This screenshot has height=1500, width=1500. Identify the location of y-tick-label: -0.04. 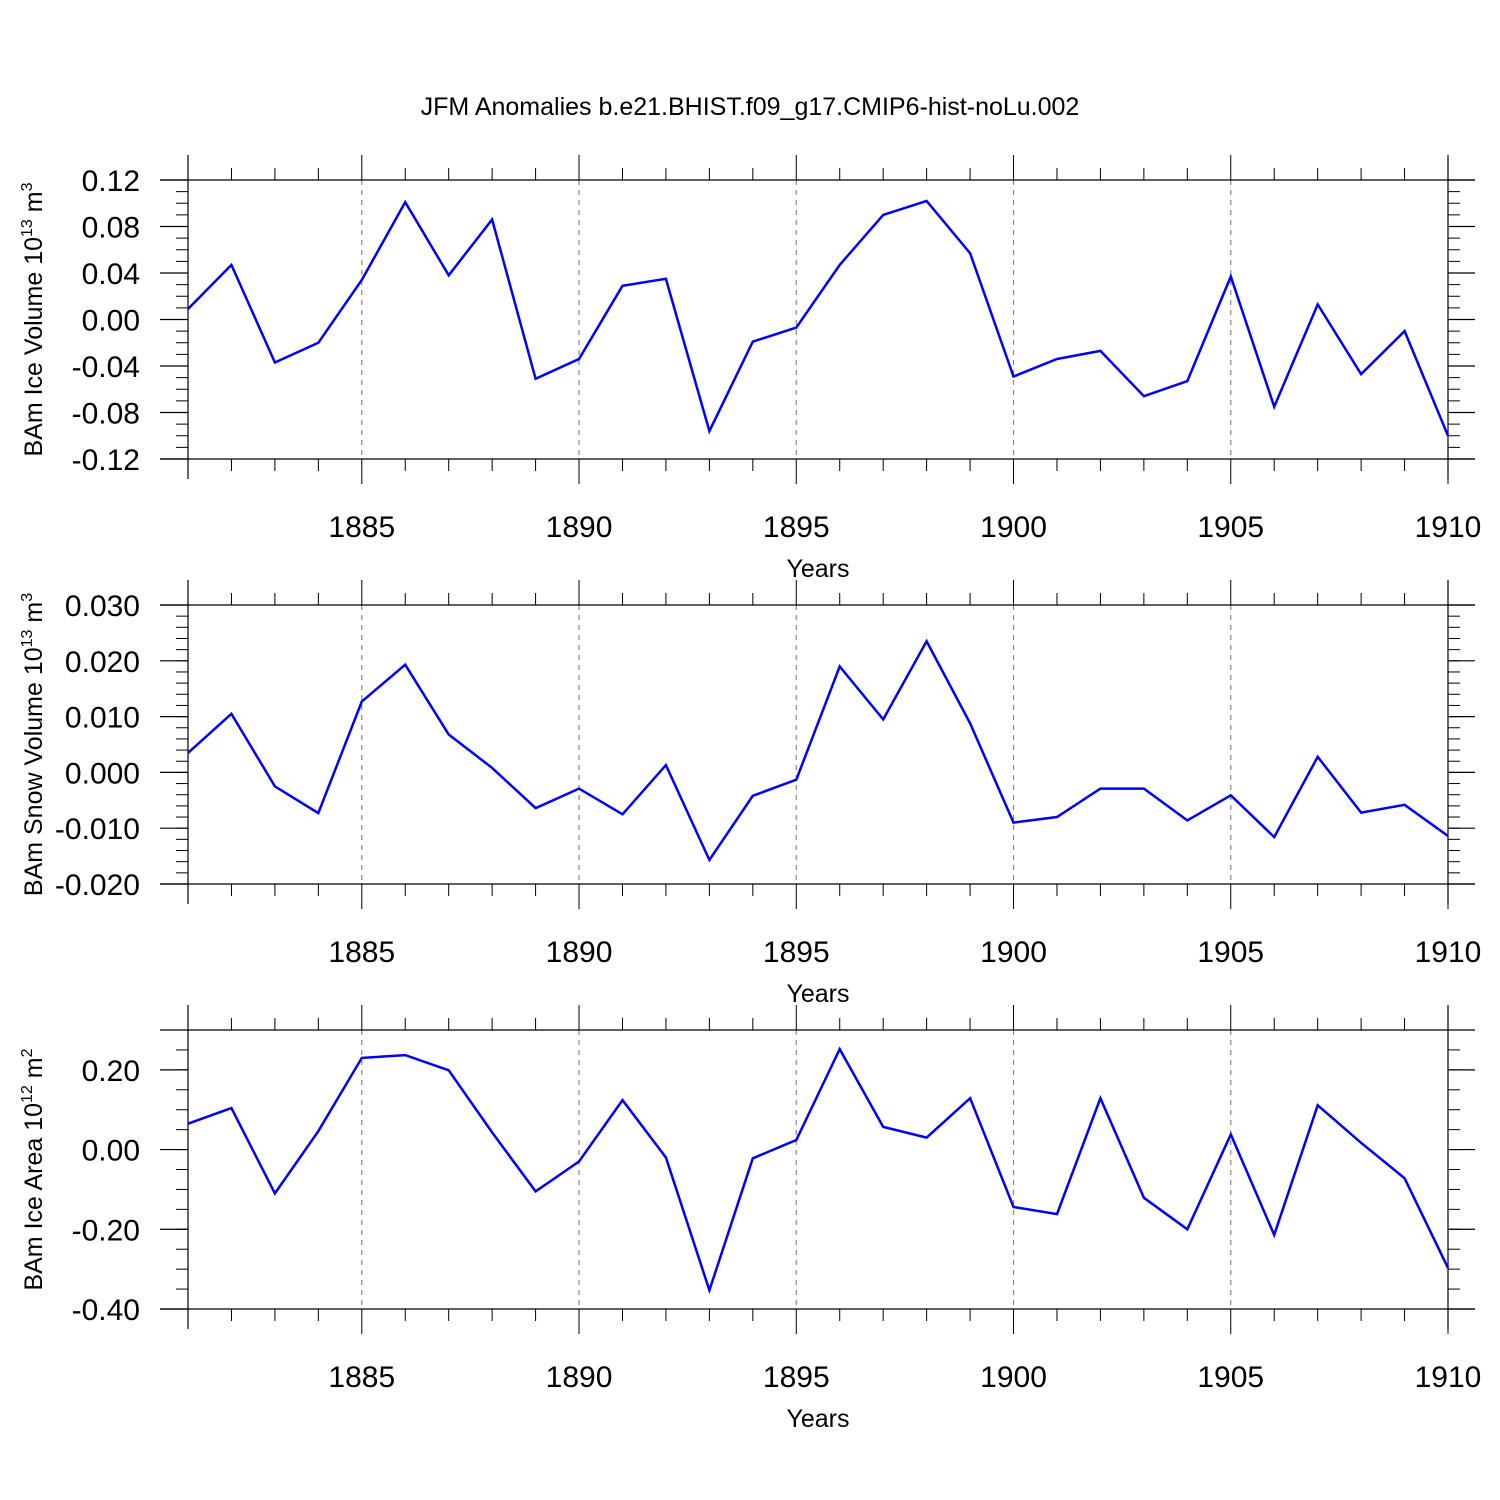
(106, 367).